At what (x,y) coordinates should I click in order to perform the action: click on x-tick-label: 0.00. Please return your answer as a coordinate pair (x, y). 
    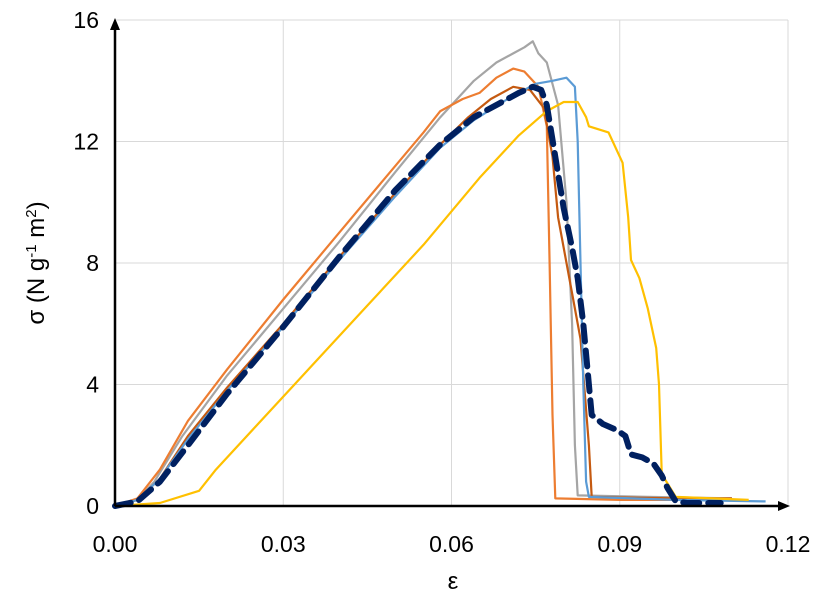
    Looking at the image, I should click on (115, 544).